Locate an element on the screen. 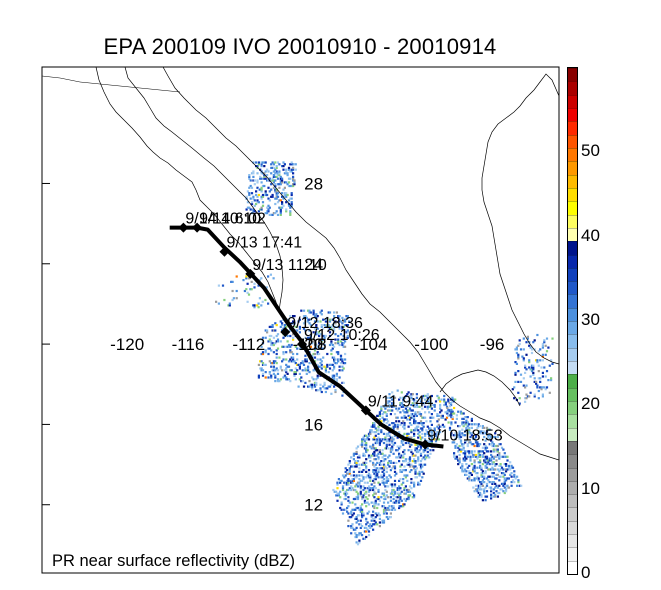  baja-gulf-coast is located at coordinates (204, 190).